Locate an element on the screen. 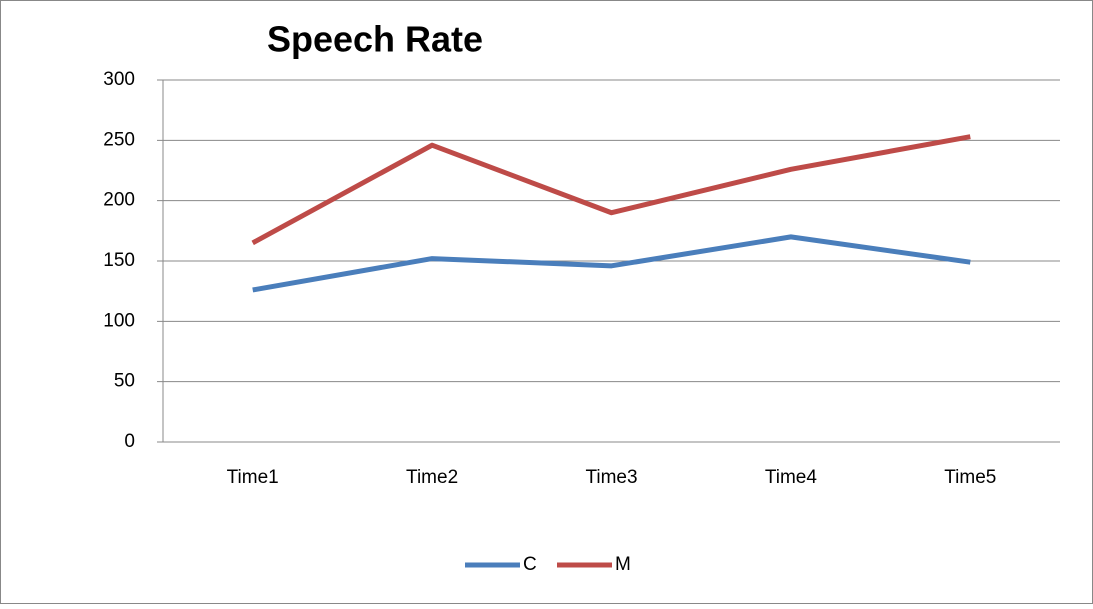 This screenshot has height=609, width=1093. x-tick-label: Time5 is located at coordinates (970, 477).